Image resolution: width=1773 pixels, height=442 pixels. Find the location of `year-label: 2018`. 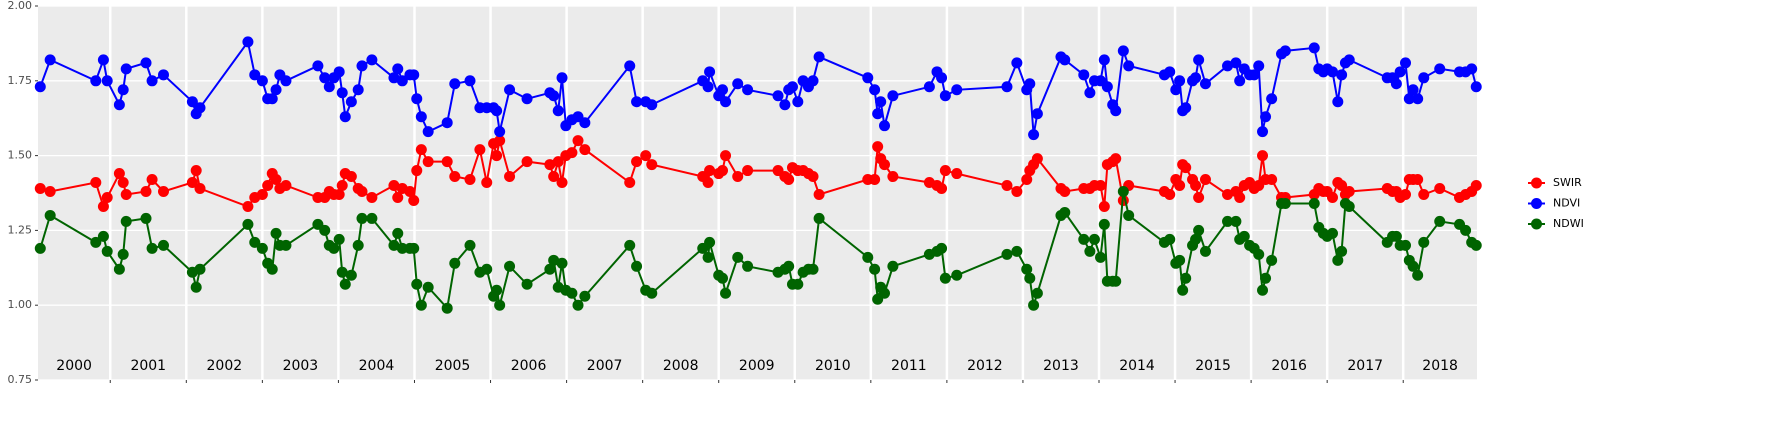

year-label: 2018 is located at coordinates (1440, 366).